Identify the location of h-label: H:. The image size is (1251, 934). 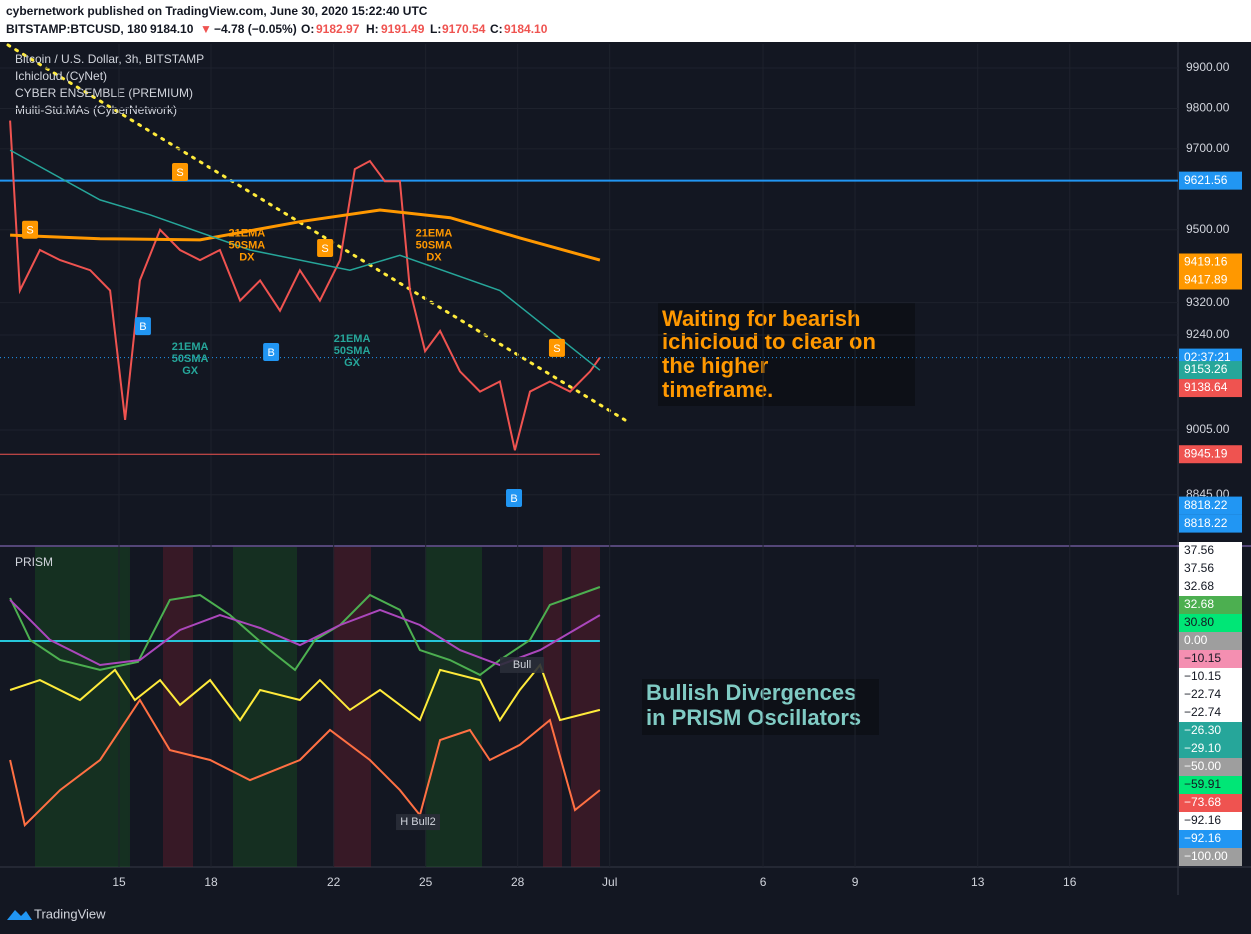
(372, 29).